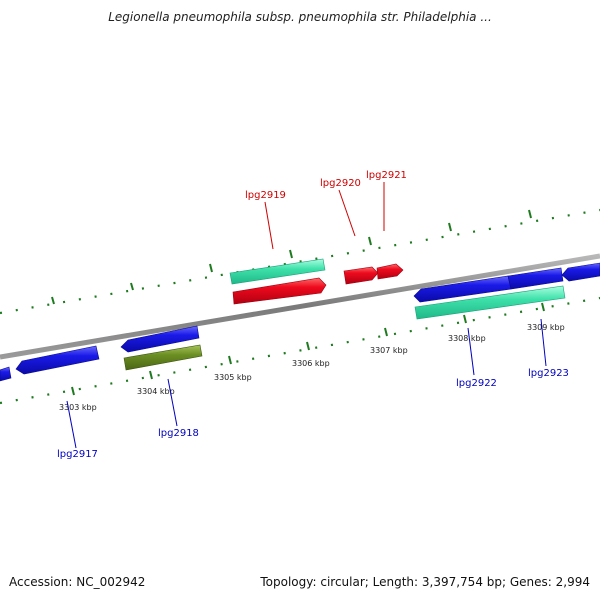 The height and width of the screenshot is (600, 600). What do you see at coordinates (476, 383) in the screenshot?
I see `gene-label-lpg2922: lpg2922` at bounding box center [476, 383].